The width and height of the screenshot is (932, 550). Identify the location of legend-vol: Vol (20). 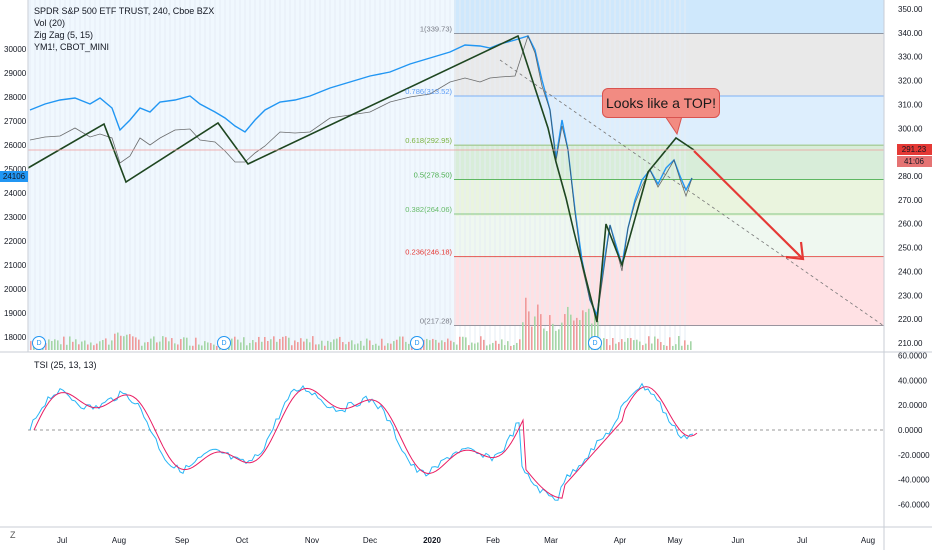
(50, 23).